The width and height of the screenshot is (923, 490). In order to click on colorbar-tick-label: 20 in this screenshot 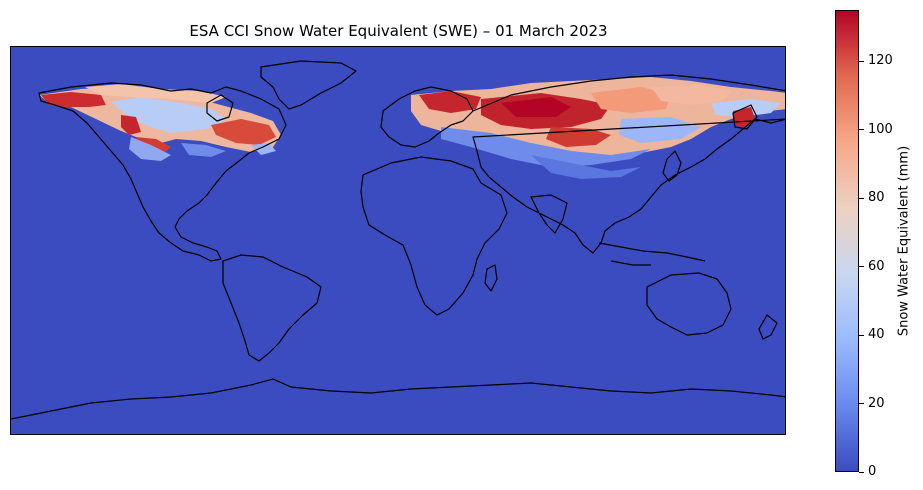, I will do `click(876, 403)`.